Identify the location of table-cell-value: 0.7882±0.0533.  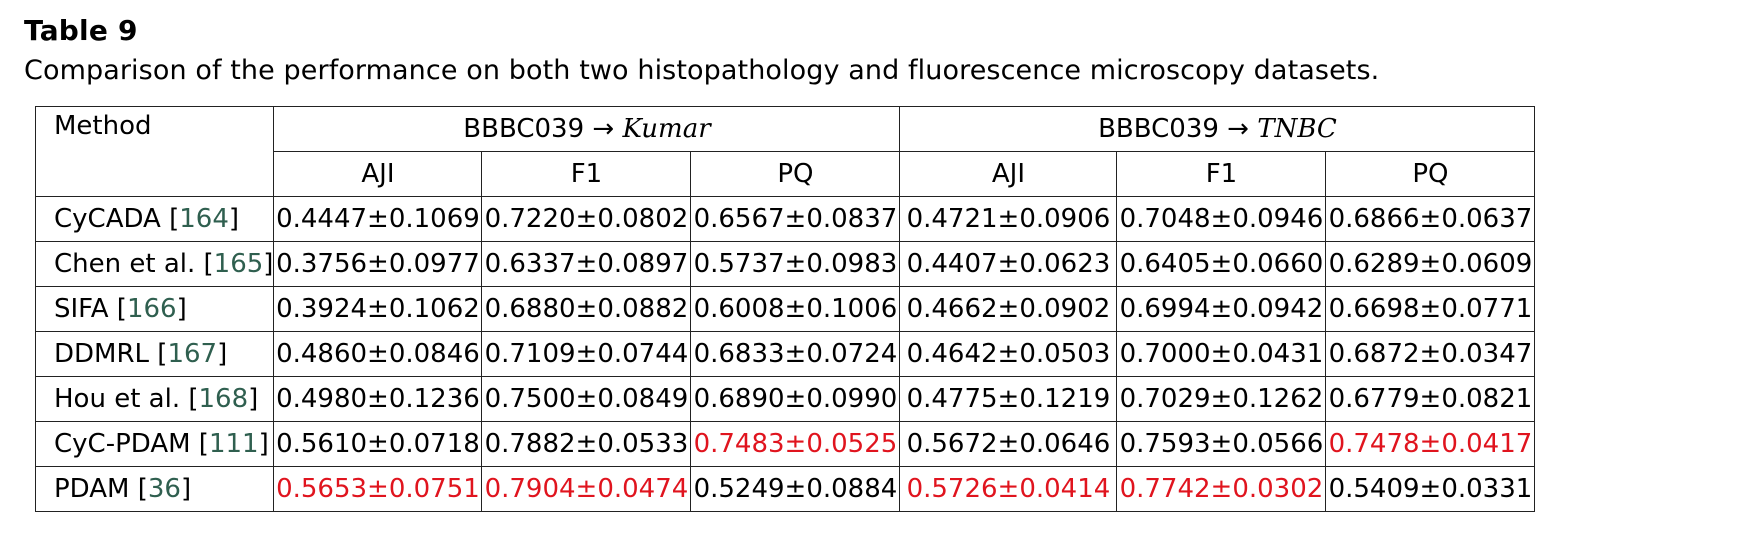
(586, 444).